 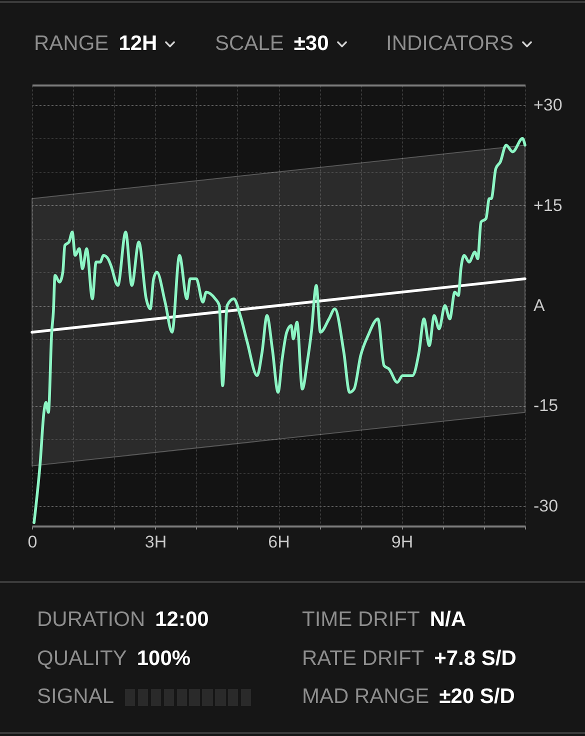 I want to click on x-tick-label: 6H, so click(x=279, y=542).